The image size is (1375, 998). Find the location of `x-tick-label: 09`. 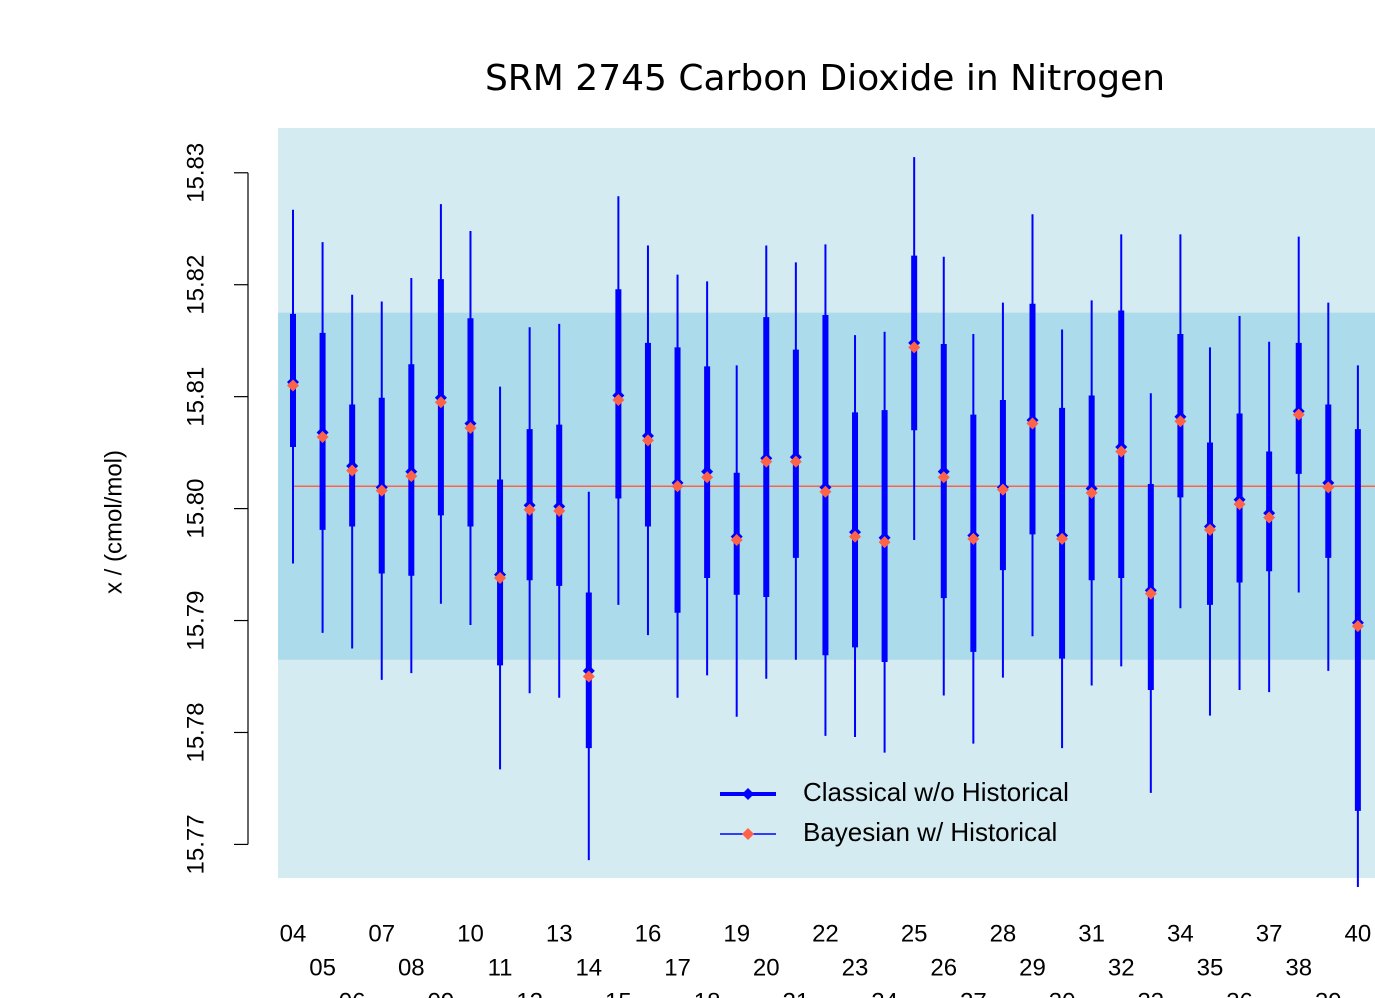

x-tick-label: 09 is located at coordinates (441, 993).